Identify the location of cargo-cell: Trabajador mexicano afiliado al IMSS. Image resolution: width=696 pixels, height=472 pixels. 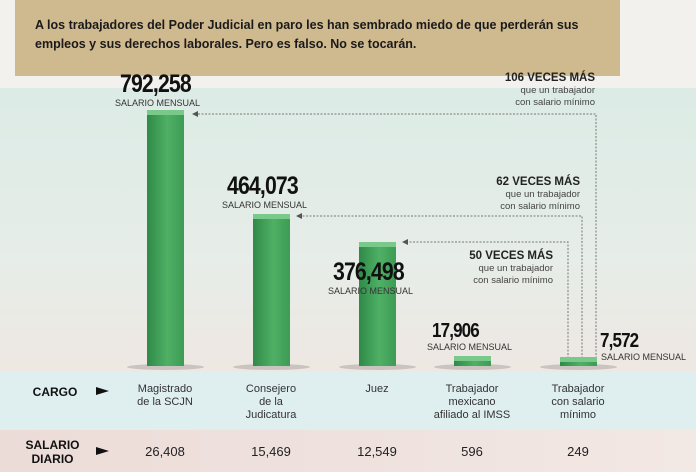
(472, 402).